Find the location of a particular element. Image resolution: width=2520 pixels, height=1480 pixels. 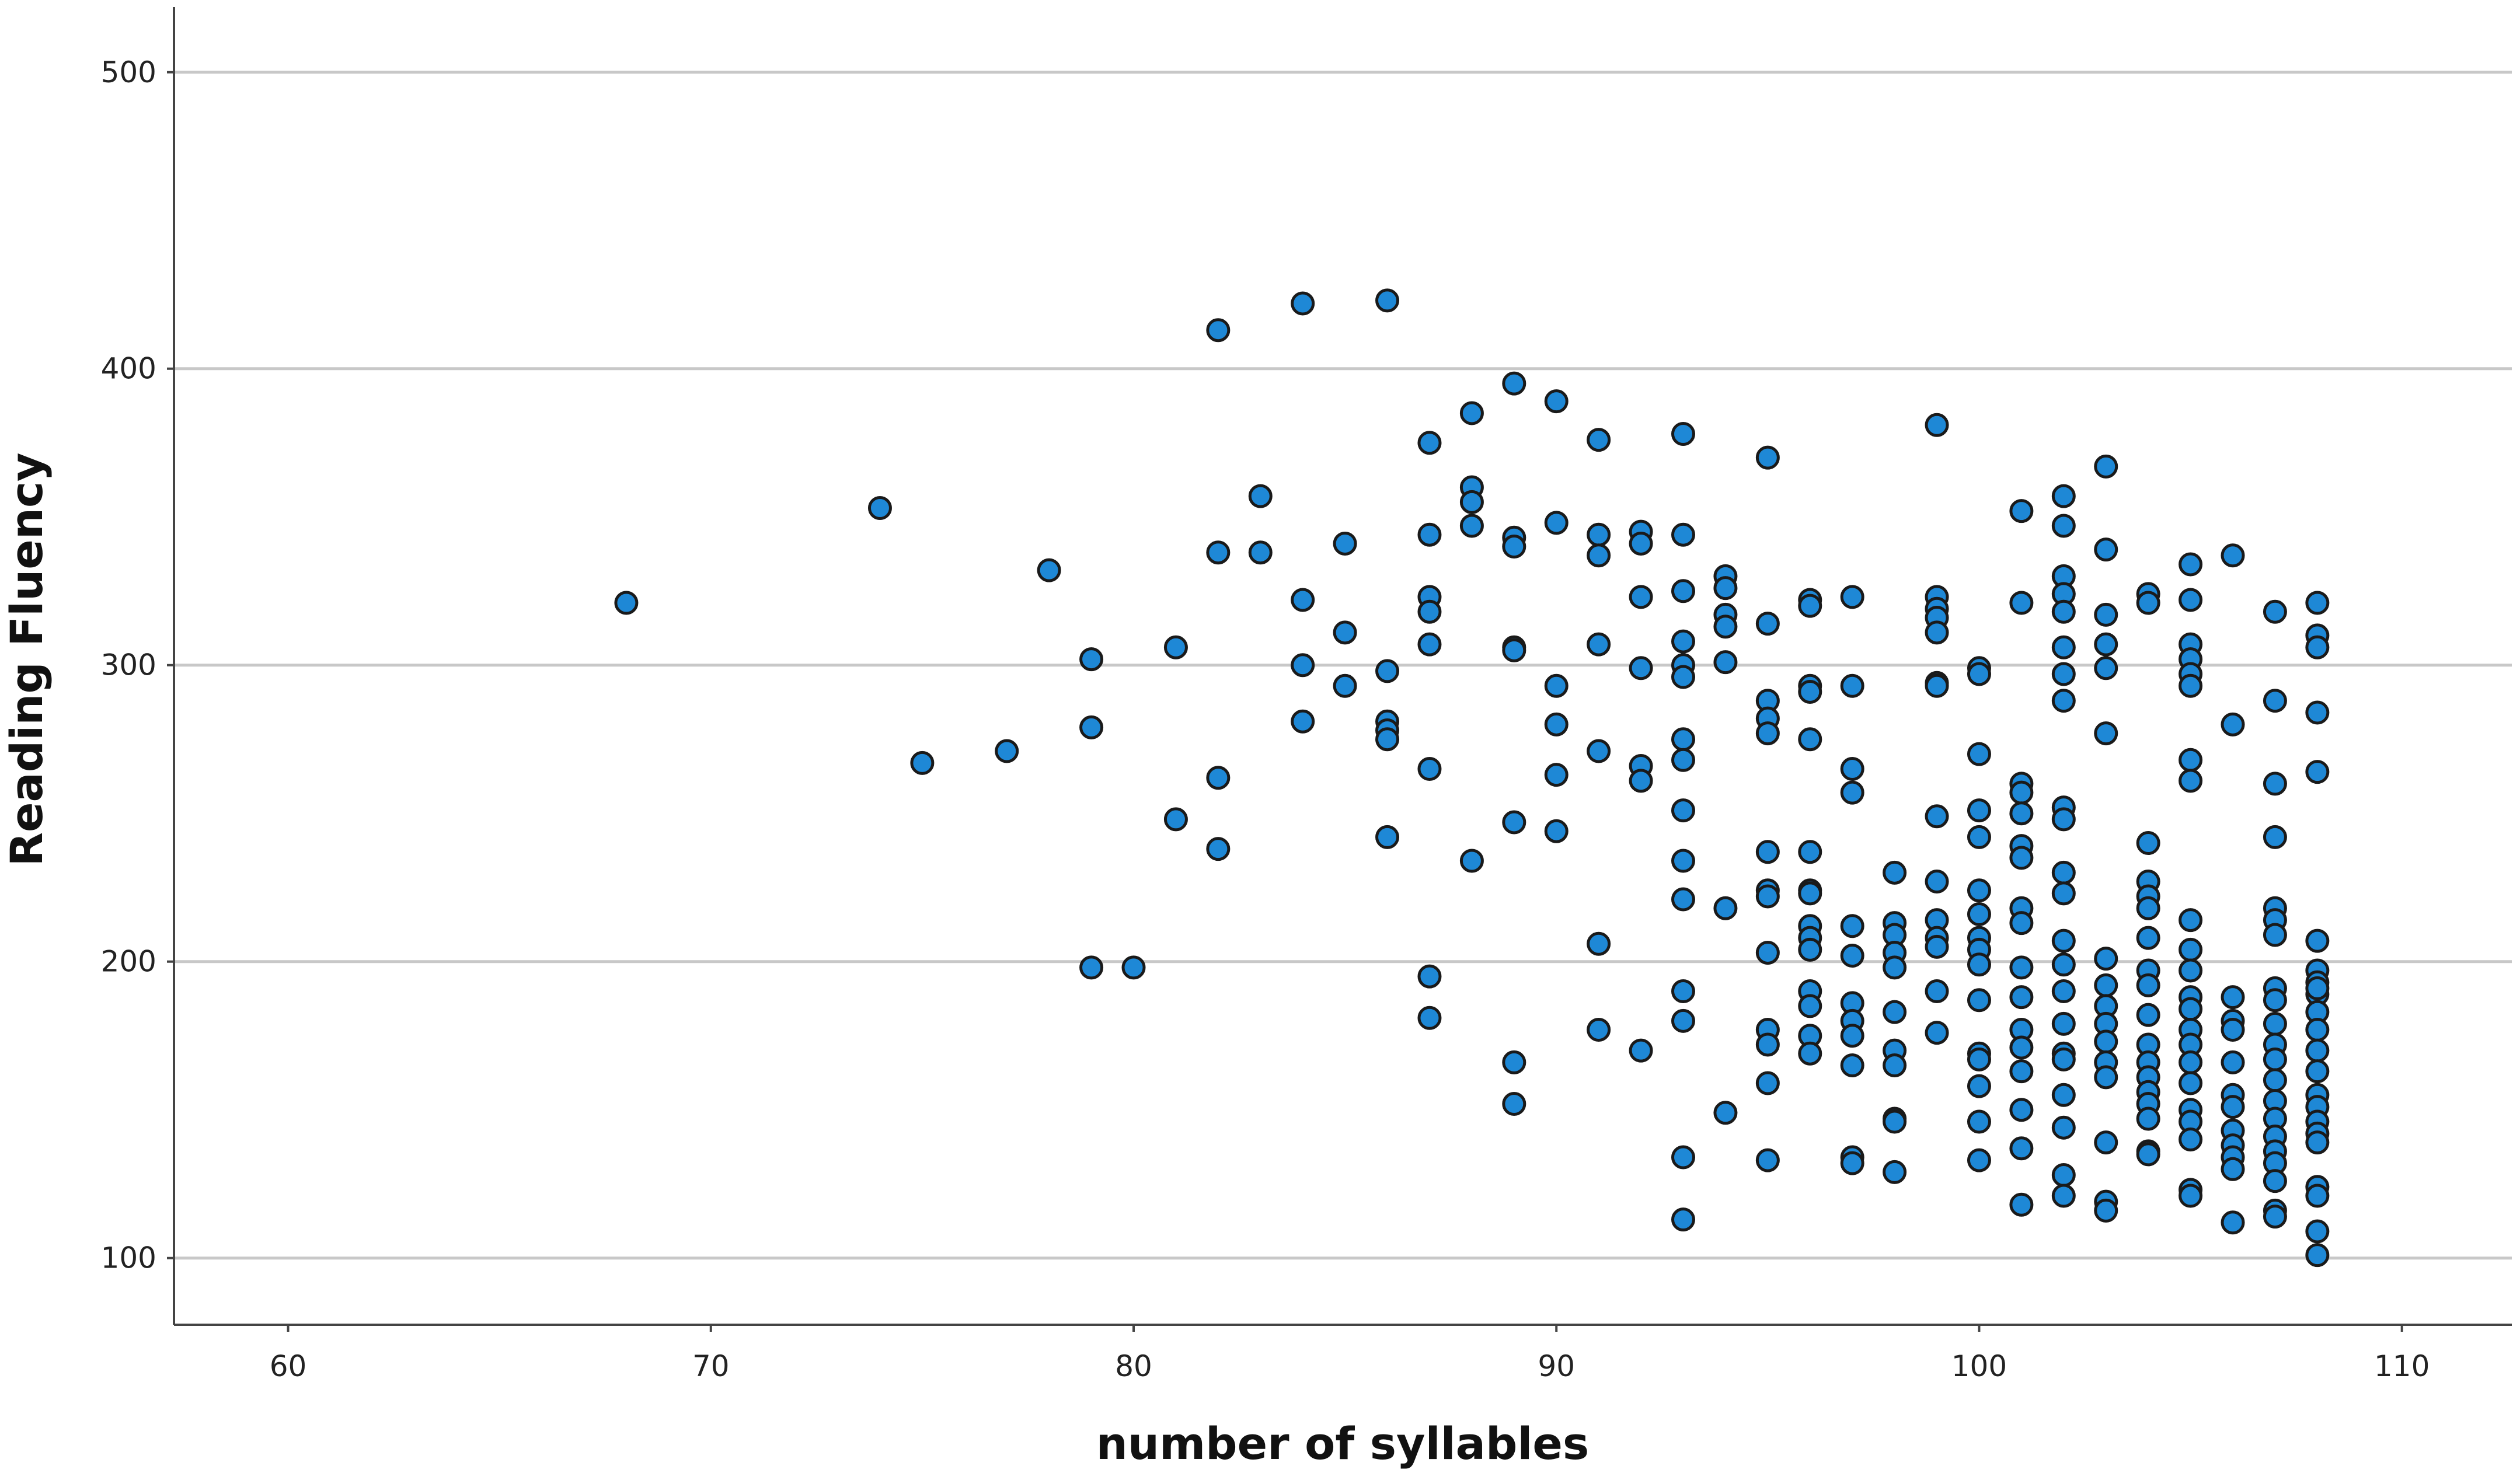

x-tick-label: 70 is located at coordinates (711, 1366).